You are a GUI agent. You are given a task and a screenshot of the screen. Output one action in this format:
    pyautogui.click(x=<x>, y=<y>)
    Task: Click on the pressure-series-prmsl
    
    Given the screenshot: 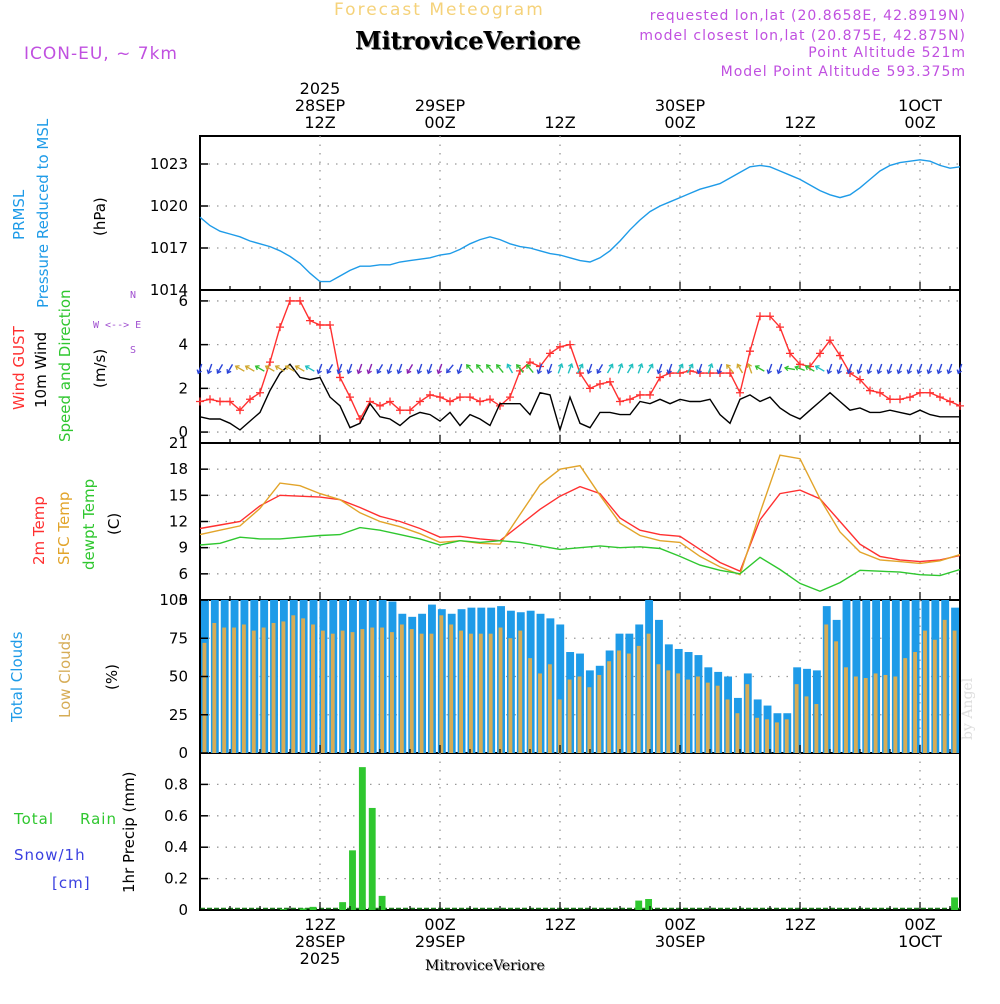 What is the action you would take?
    pyautogui.click(x=580, y=221)
    